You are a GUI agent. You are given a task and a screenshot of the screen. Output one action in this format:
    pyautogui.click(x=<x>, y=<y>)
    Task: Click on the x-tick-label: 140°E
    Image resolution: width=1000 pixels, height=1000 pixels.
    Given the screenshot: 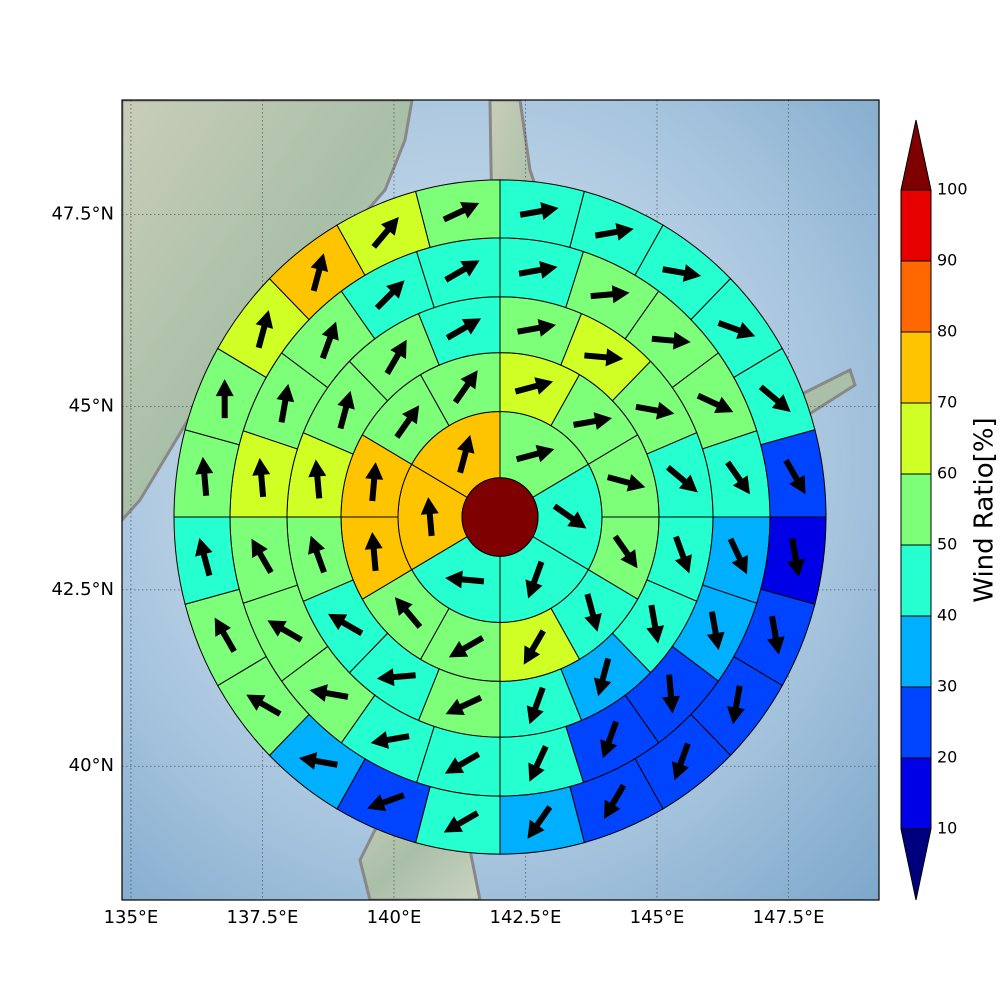 What is the action you would take?
    pyautogui.click(x=394, y=917)
    